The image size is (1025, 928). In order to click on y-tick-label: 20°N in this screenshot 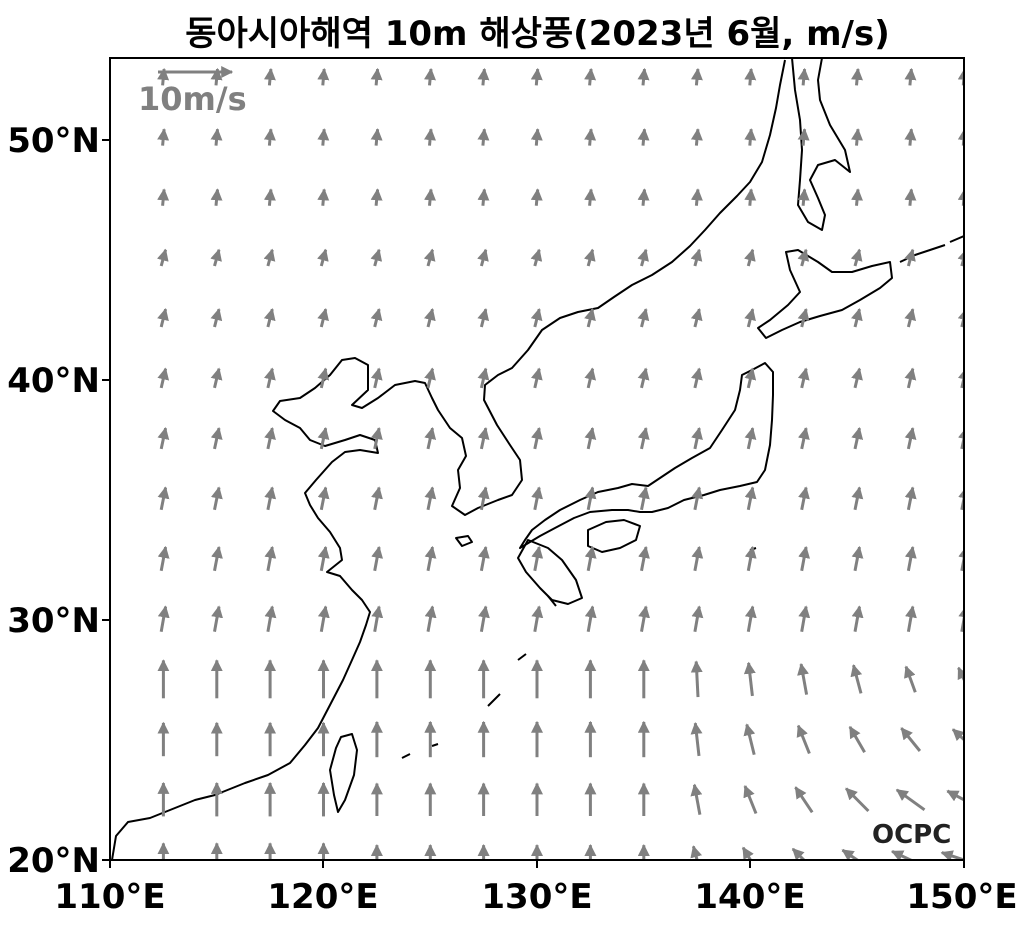, I will do `click(53, 861)`.